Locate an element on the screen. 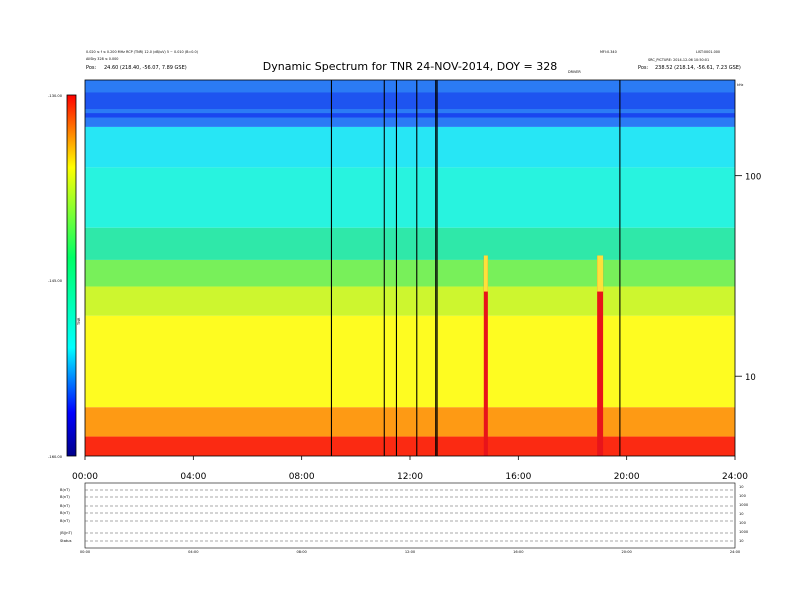  bottom-panel-frame is located at coordinates (410, 515).